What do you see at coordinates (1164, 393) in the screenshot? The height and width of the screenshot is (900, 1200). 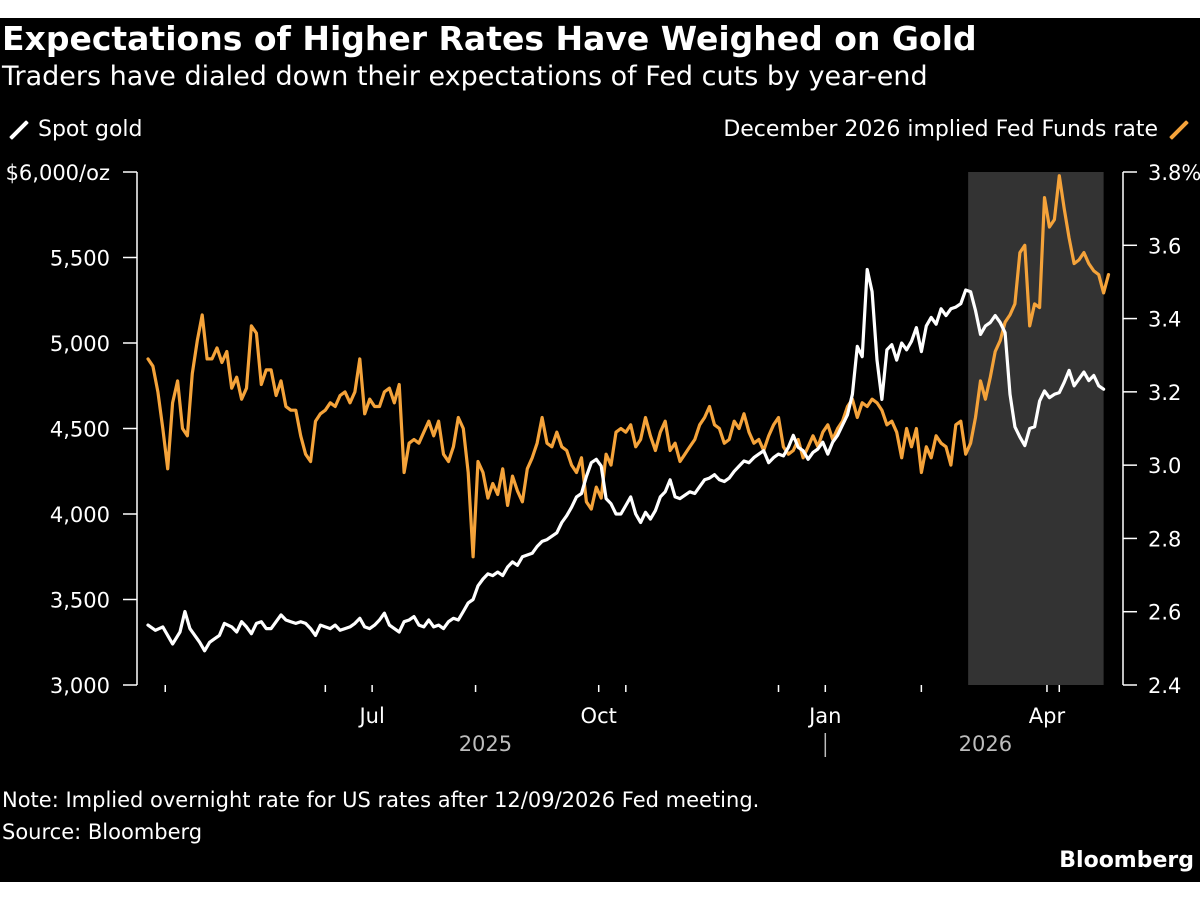 I see `right-axis-tick-label: 3.2` at bounding box center [1164, 393].